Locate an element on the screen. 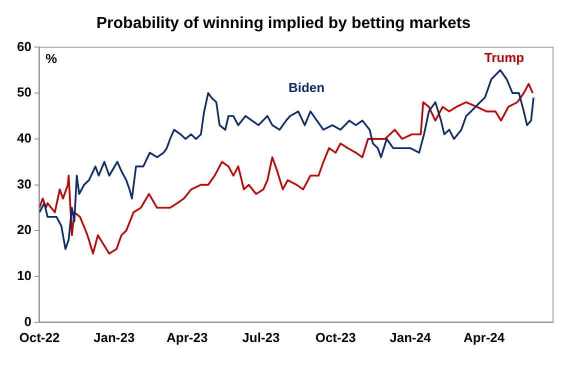 The width and height of the screenshot is (571, 389). x-tick-label: Apr-24 is located at coordinates (484, 337).